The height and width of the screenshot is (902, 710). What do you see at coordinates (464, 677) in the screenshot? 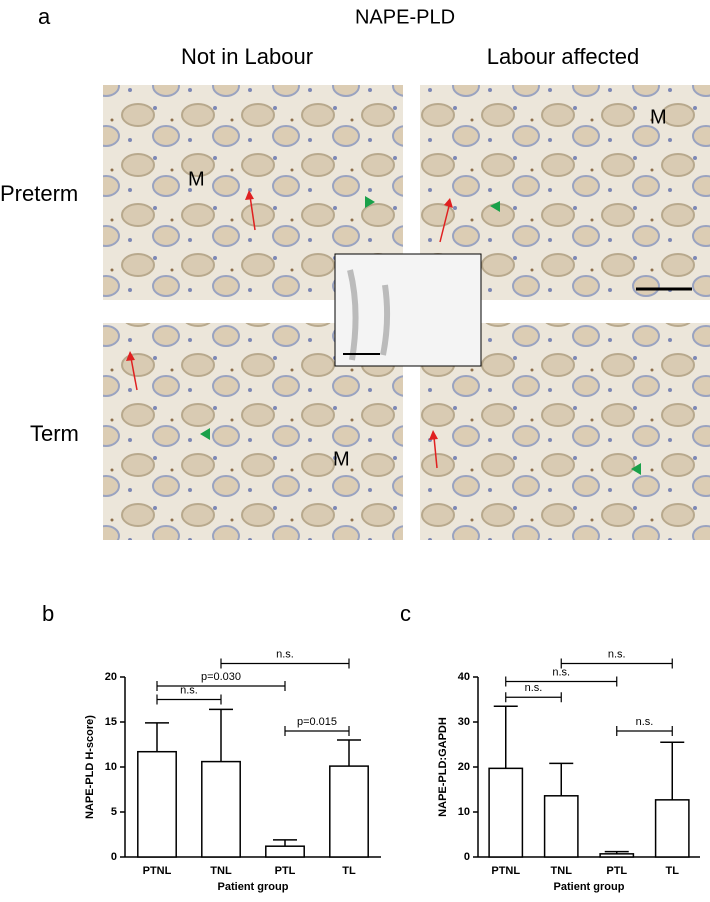
I see `y-tick-label: 40` at bounding box center [464, 677].